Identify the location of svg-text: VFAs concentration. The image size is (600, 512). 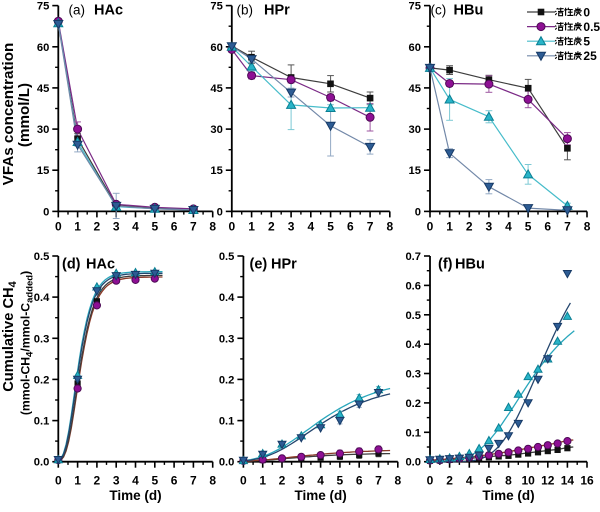
(8, 114).